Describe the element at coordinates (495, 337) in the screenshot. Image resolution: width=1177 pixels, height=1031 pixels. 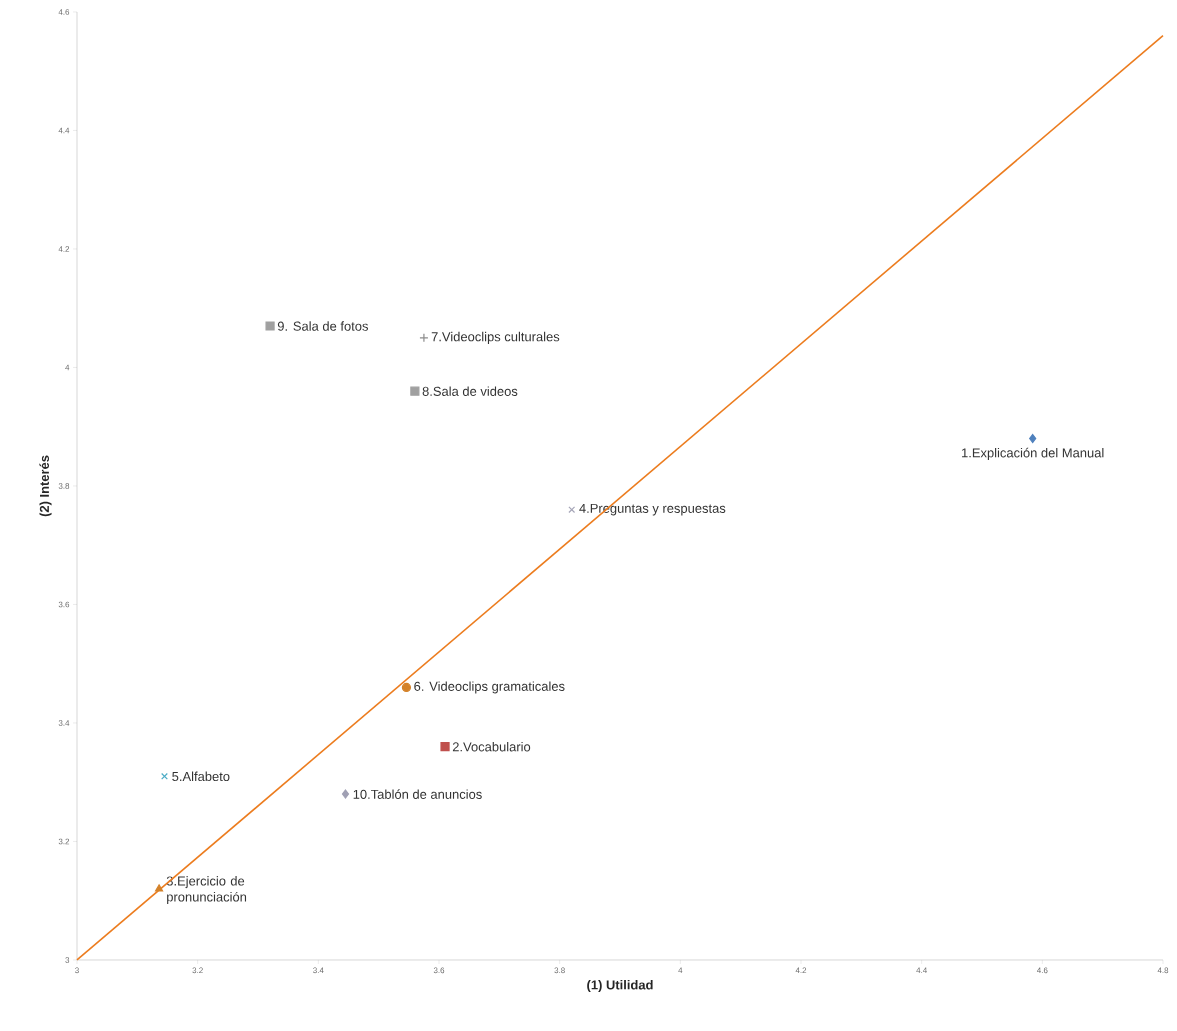
I see `series-label: 7.Videoclips culturales` at that location.